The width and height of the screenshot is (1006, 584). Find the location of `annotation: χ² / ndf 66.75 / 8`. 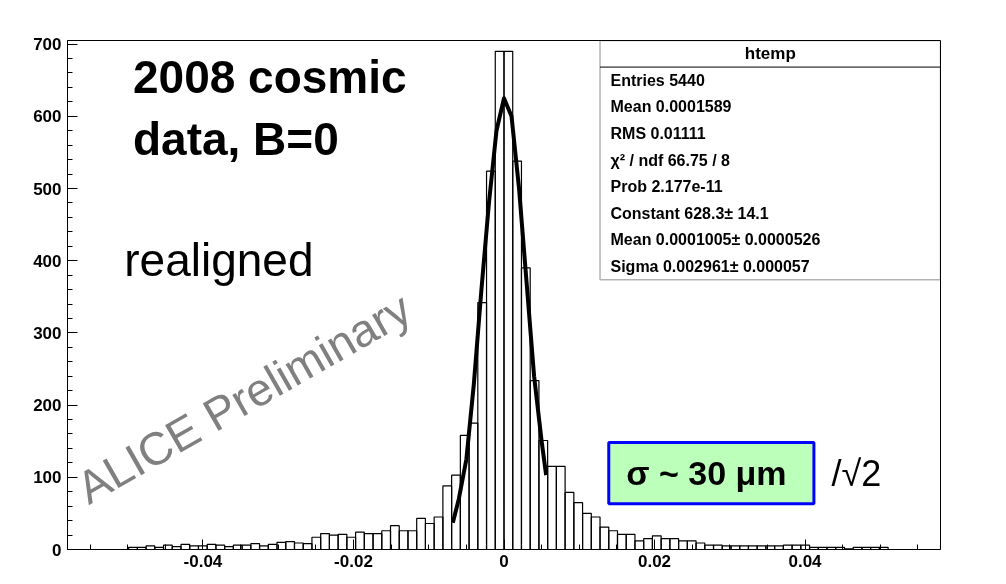

annotation: χ² / ndf 66.75 / 8 is located at coordinates (670, 160).